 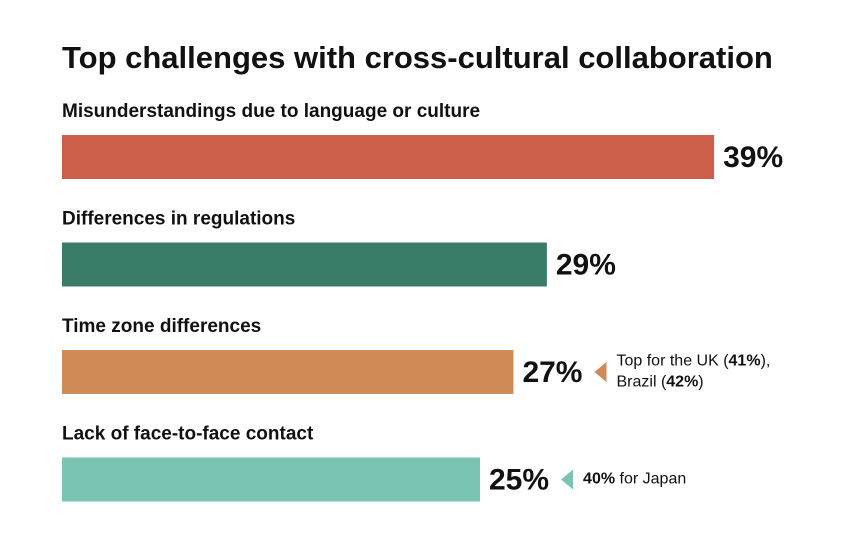 I want to click on annotation-text: 40%, so click(x=599, y=479).